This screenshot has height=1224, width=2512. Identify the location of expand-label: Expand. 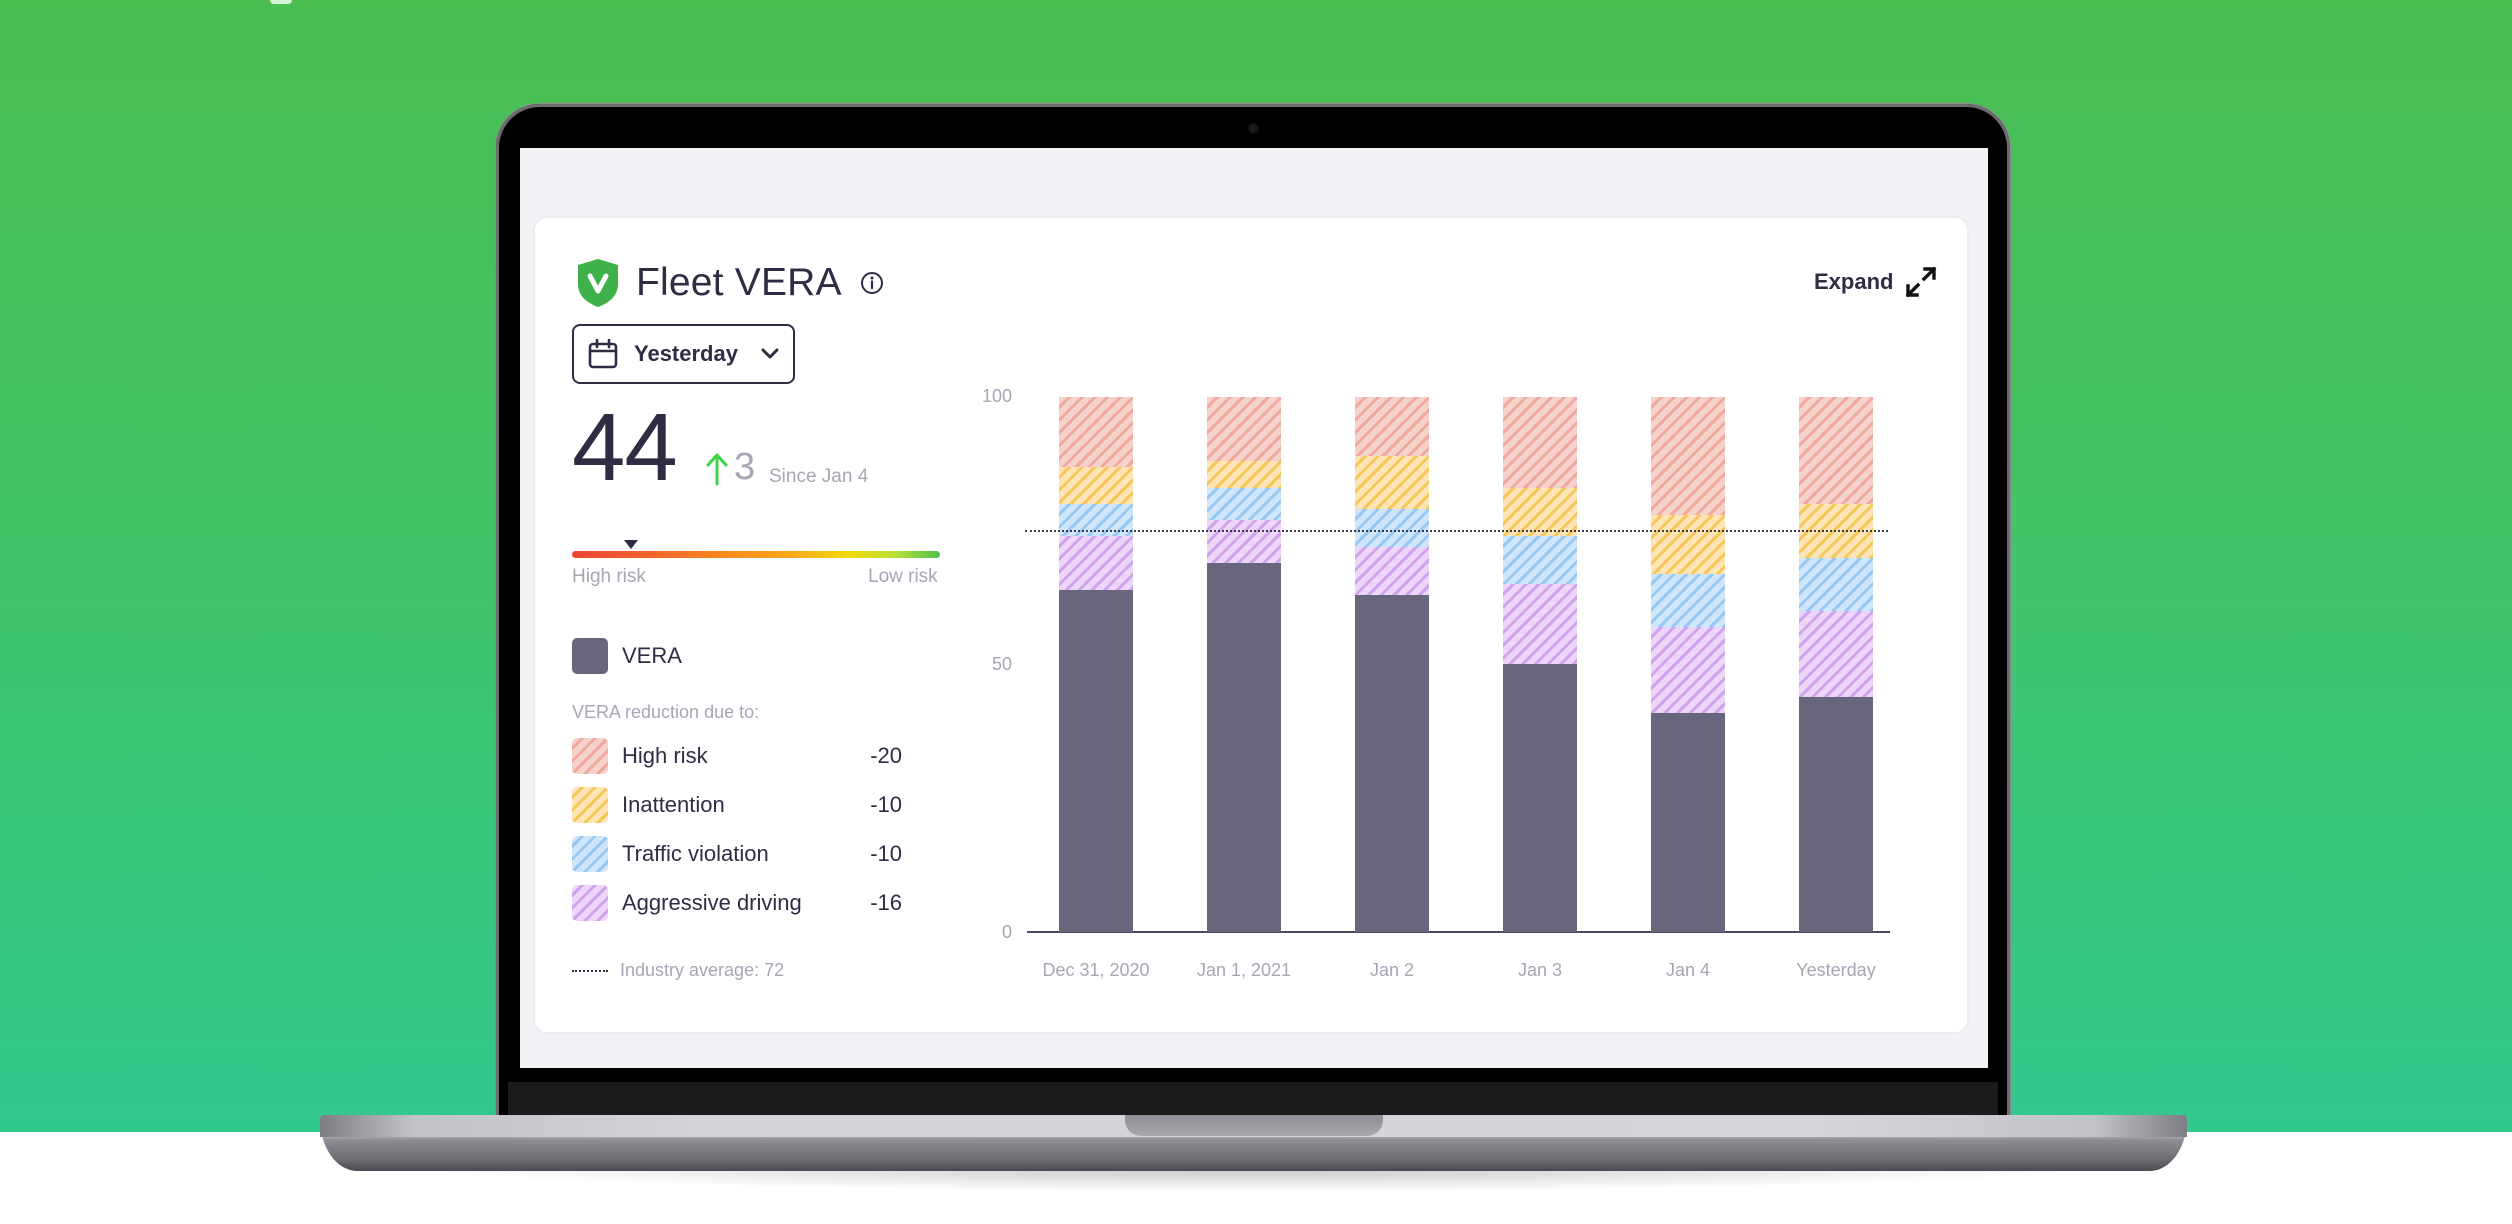
(1854, 281).